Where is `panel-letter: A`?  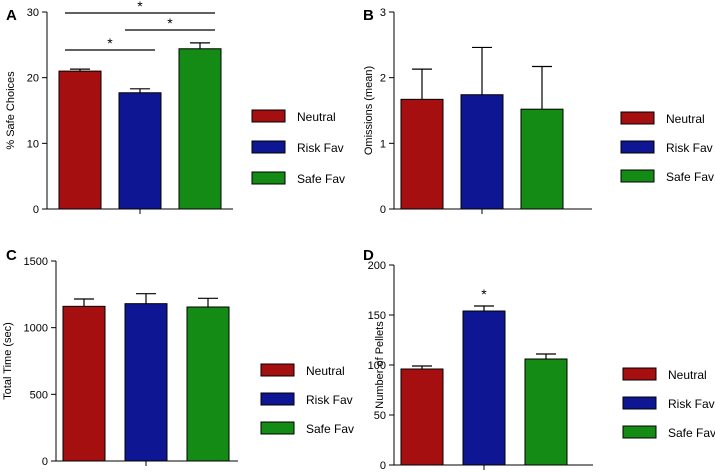
panel-letter: A is located at coordinates (11, 15).